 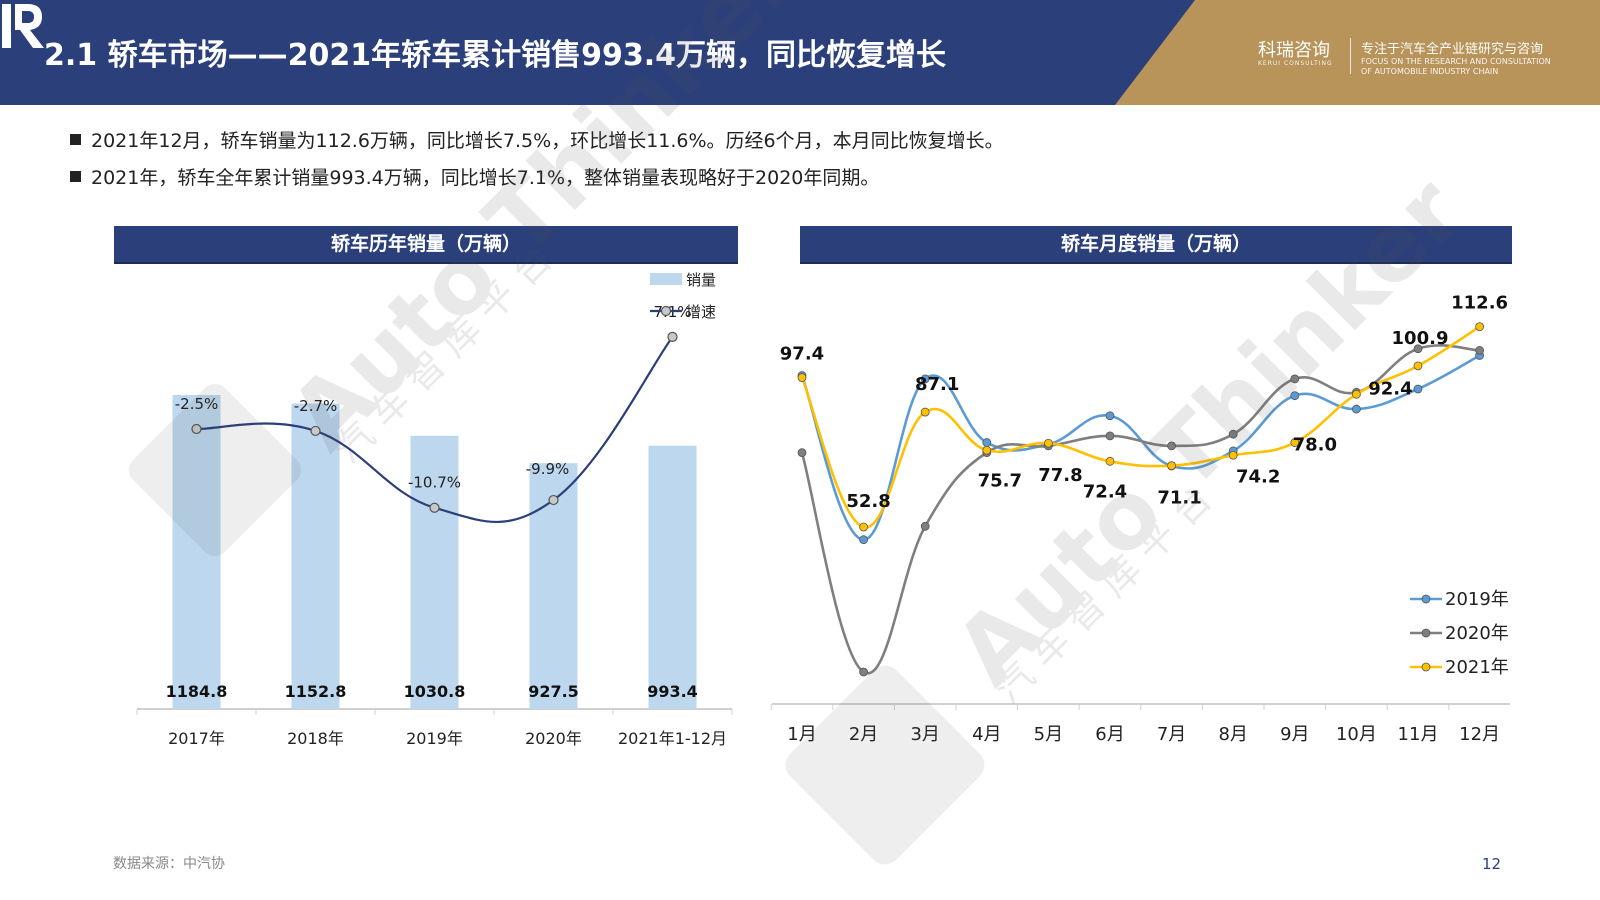 What do you see at coordinates (937, 384) in the screenshot?
I see `data-value-label: 87.1` at bounding box center [937, 384].